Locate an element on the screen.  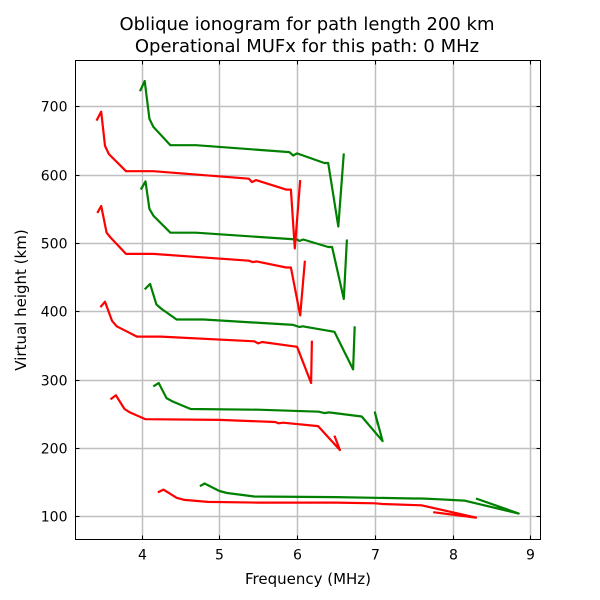
x-axis-label: Frequency (MHz) is located at coordinates (308, 579).